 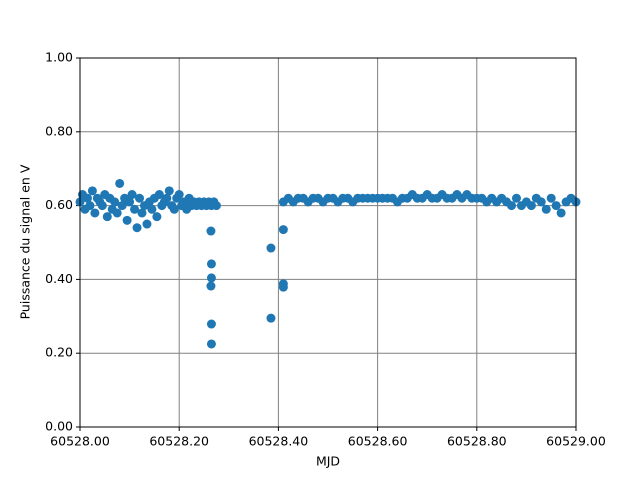 I want to click on y-tick-label: 0.60, so click(x=59, y=204).